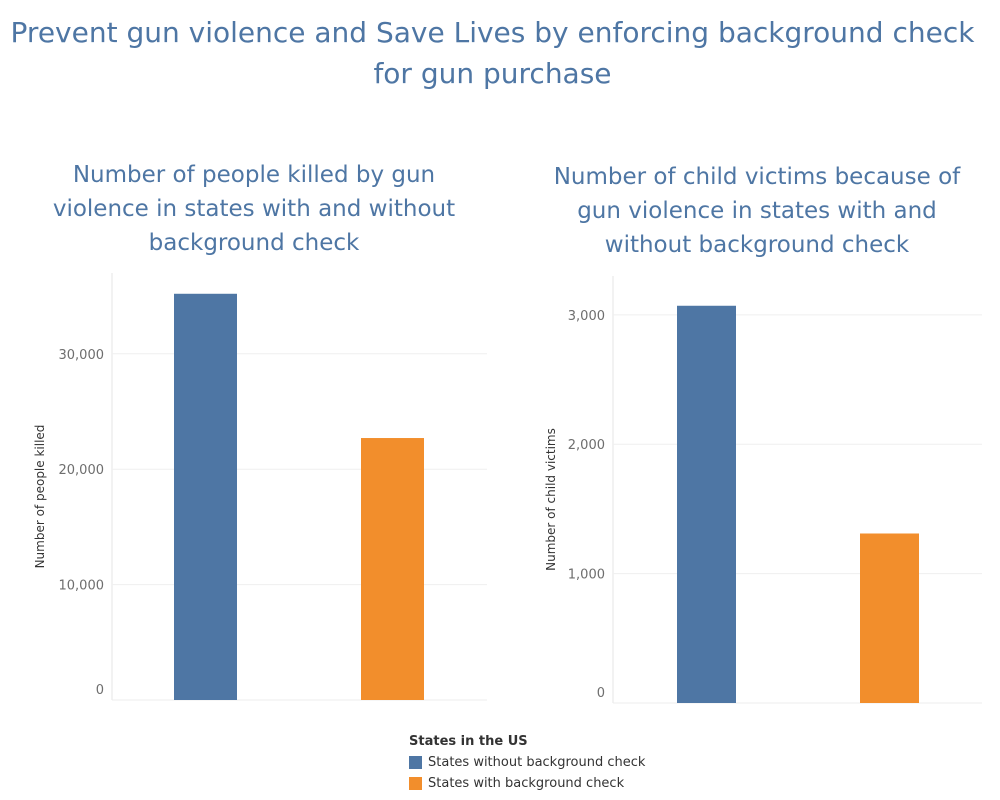 Image resolution: width=1000 pixels, height=800 pixels. I want to click on people-killed-y-tick-label: 20,000, so click(82, 470).